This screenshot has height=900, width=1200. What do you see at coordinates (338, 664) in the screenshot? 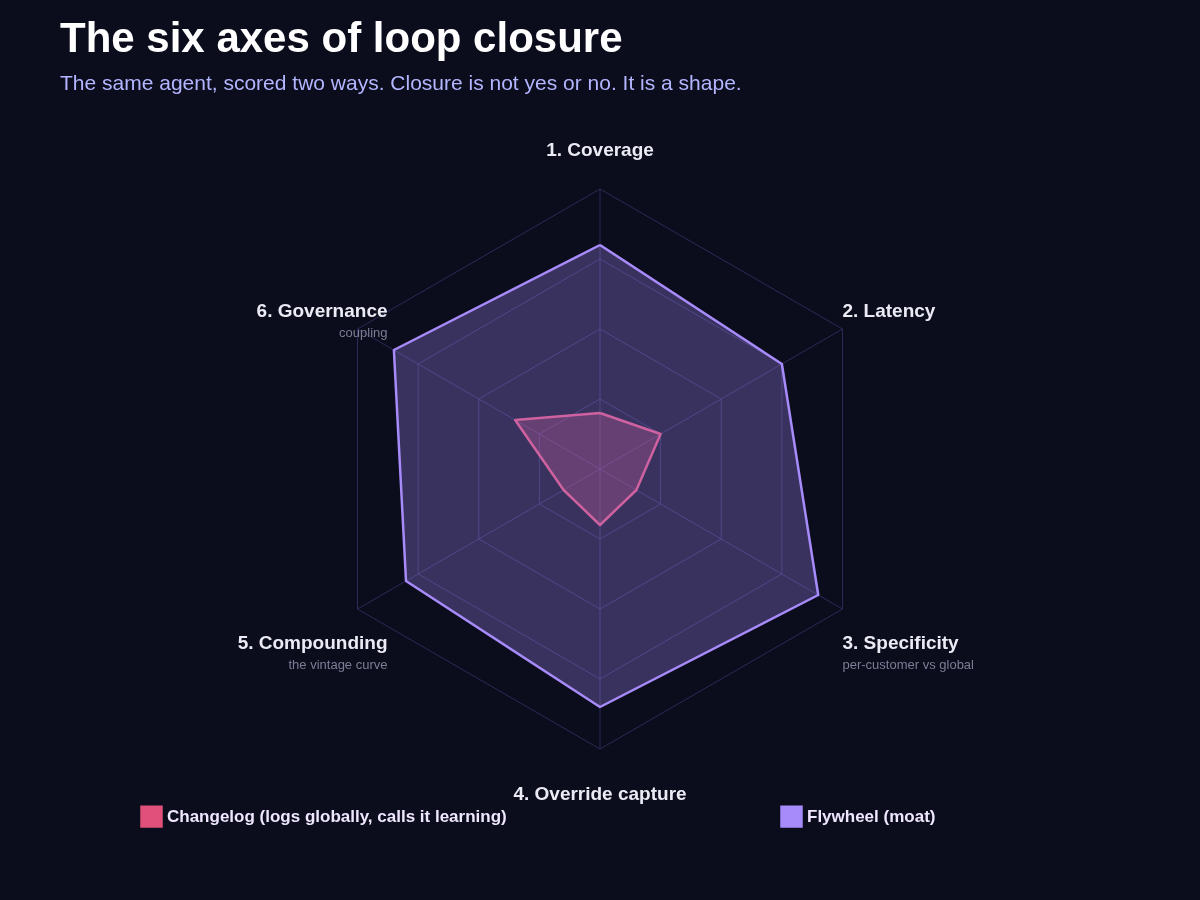
I see `text: the vintage curve` at bounding box center [338, 664].